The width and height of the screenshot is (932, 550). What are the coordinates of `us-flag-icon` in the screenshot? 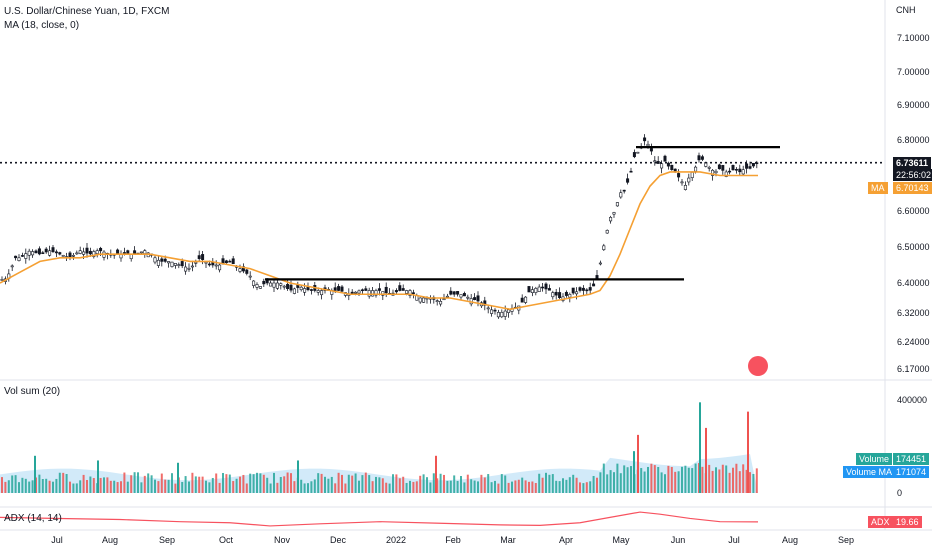 It's located at (758, 366).